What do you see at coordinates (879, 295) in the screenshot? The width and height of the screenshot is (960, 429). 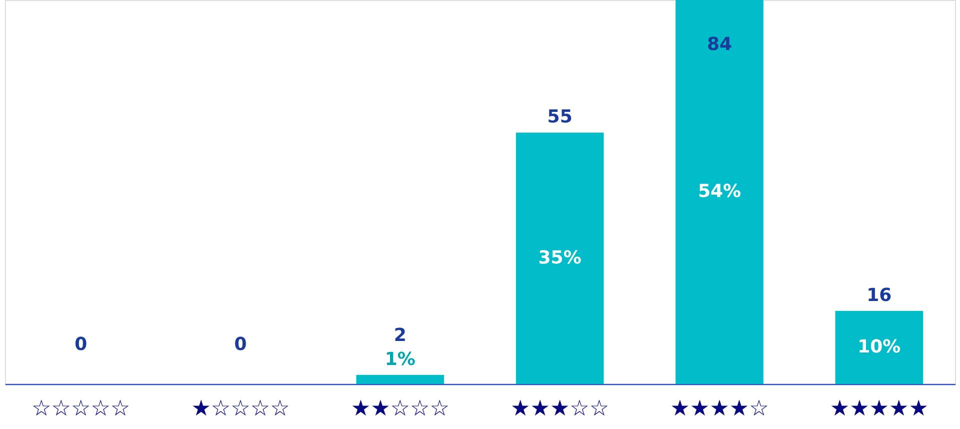 I see `data-label: 16` at bounding box center [879, 295].